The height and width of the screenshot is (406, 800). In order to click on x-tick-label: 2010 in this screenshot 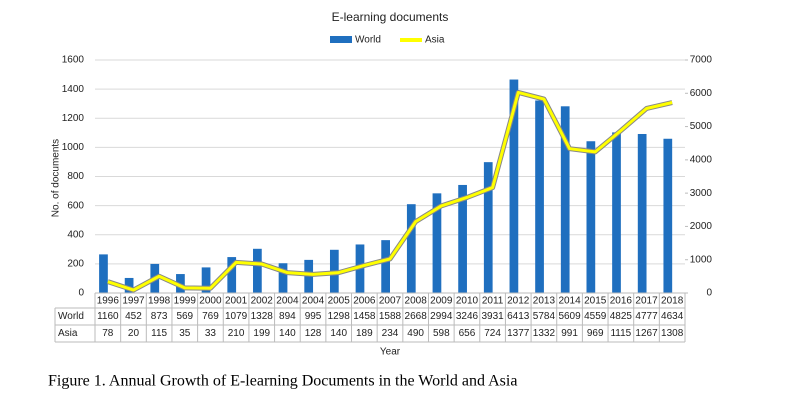, I will do `click(467, 301)`.